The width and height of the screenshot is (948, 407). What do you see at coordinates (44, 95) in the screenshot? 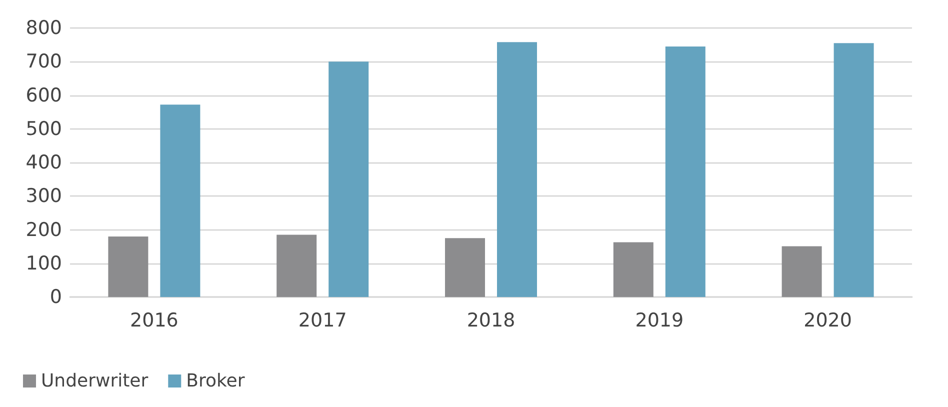
I see `y-tick-label: 600` at bounding box center [44, 95].